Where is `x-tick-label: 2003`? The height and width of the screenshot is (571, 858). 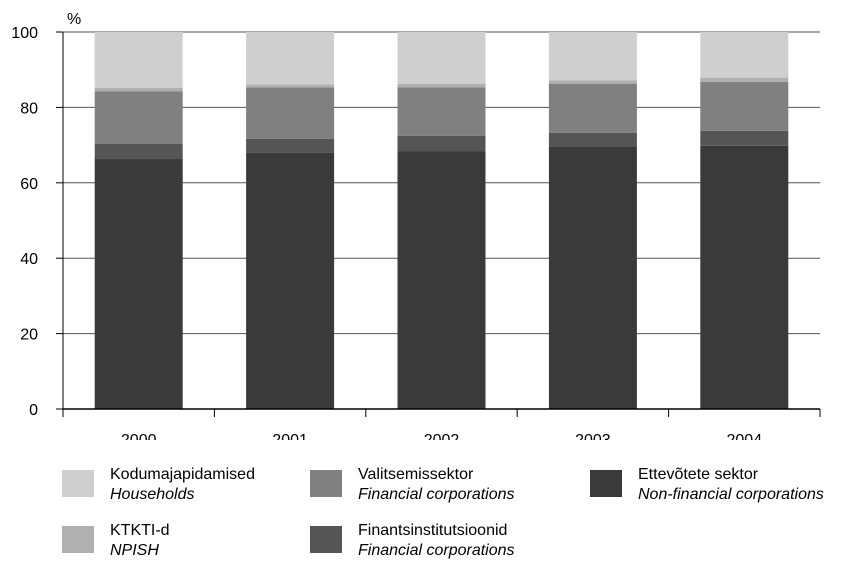 x-tick-label: 2003 is located at coordinates (593, 436).